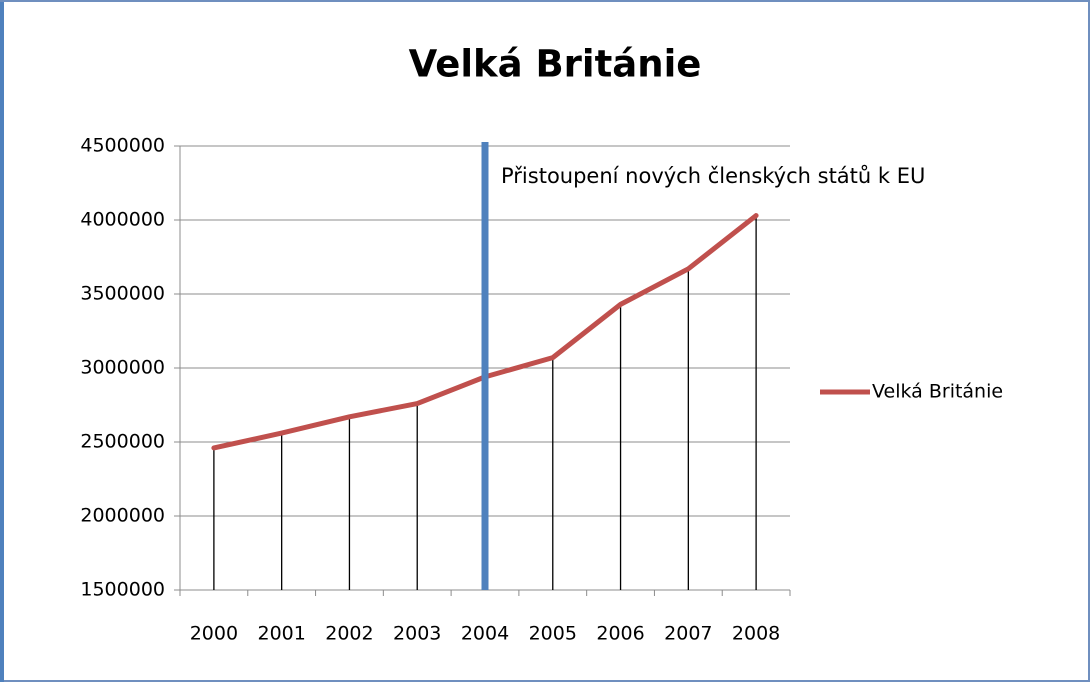 The image size is (1092, 684). What do you see at coordinates (553, 634) in the screenshot?
I see `x-tick-label: 2005` at bounding box center [553, 634].